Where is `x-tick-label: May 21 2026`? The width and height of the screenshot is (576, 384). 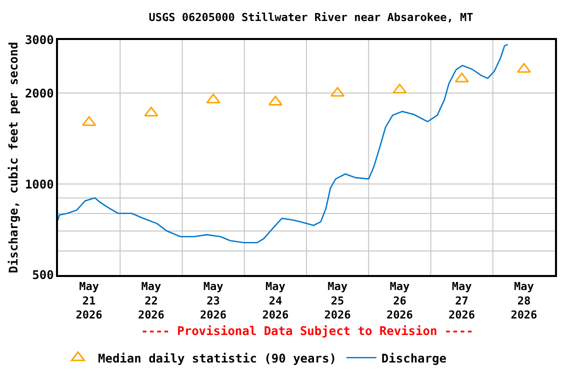
x-tick-label: May 21 2026 is located at coordinates (89, 301).